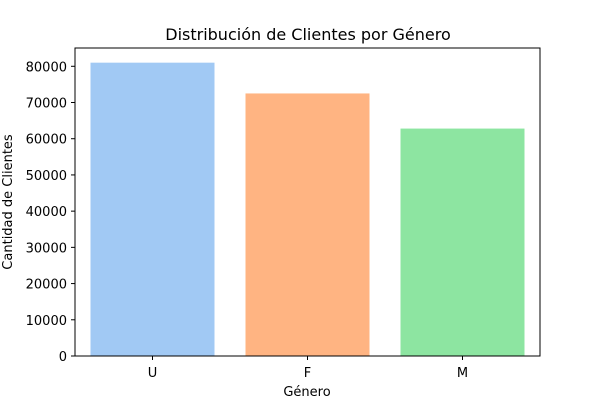 Image resolution: width=600 pixels, height=400 pixels. Describe the element at coordinates (46, 321) in the screenshot. I see `y-tick-label-10000: 10000` at that location.